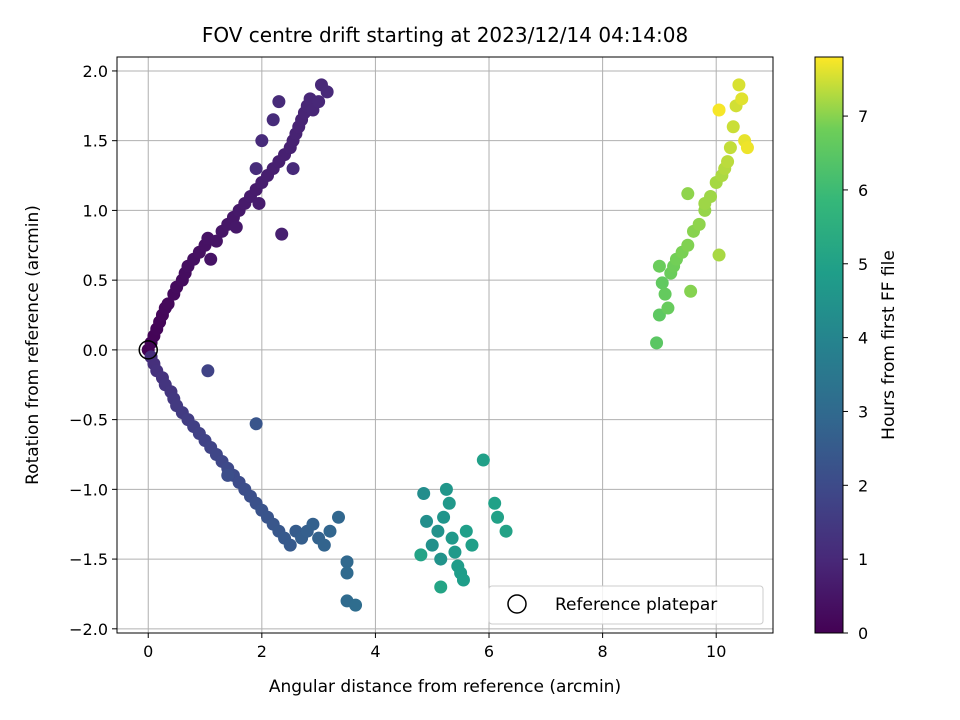 The width and height of the screenshot is (960, 720). Describe the element at coordinates (863, 559) in the screenshot. I see `colorbar-tick-label: 1` at that location.